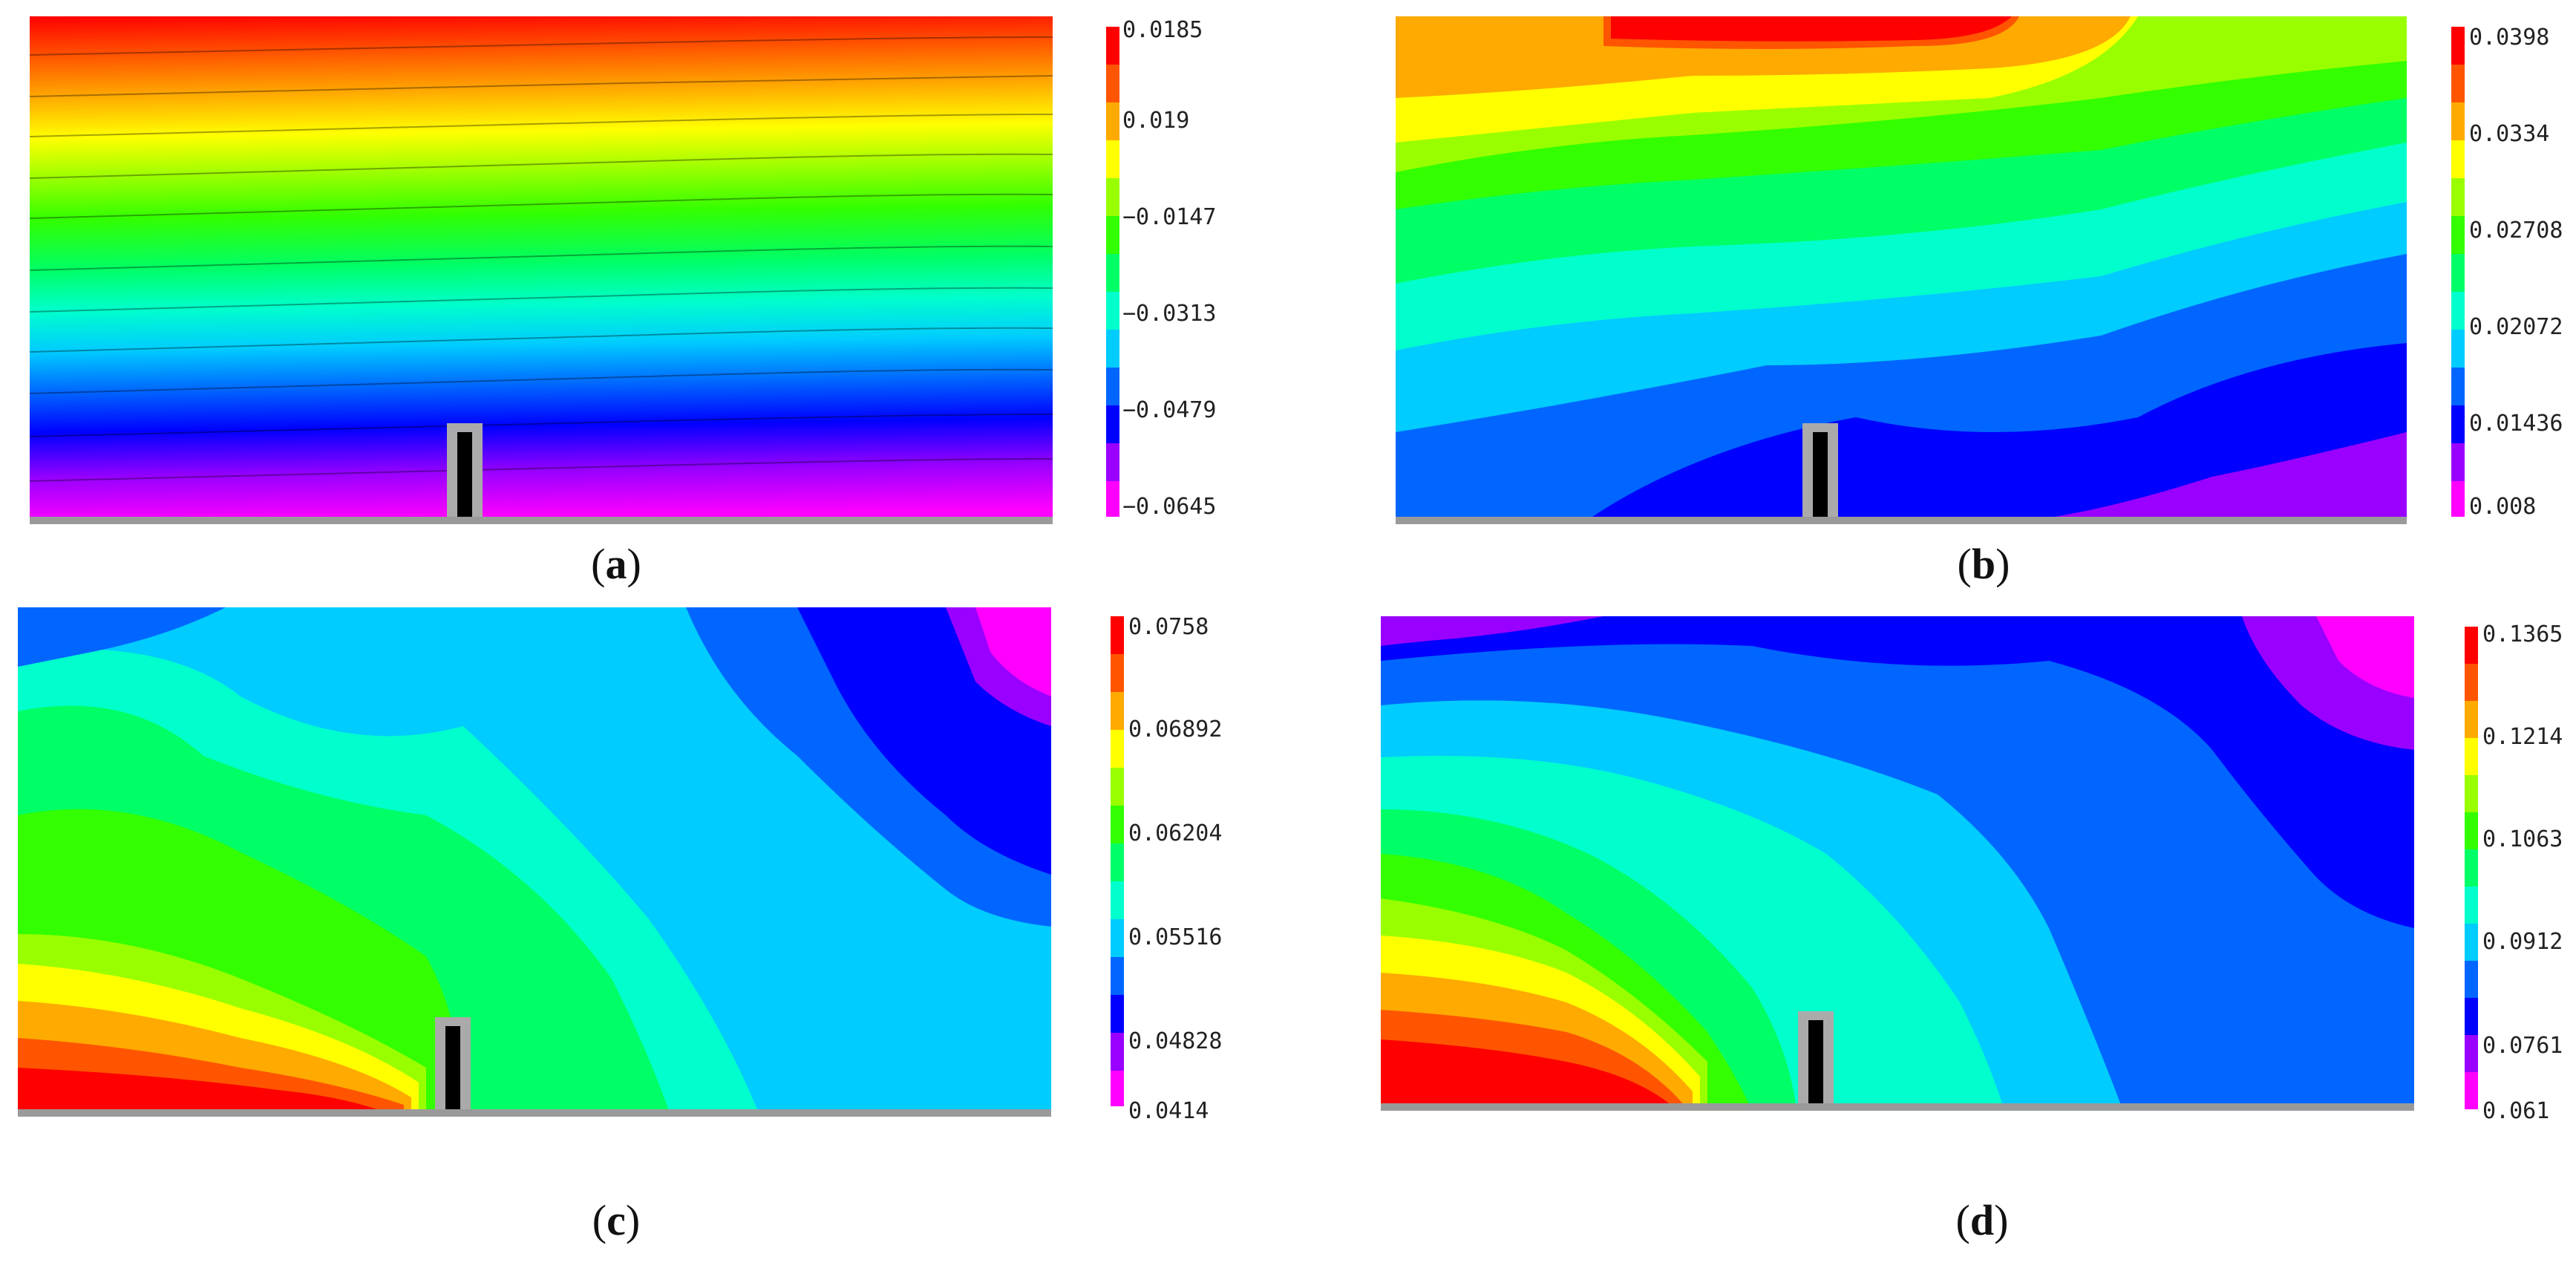 The width and height of the screenshot is (2576, 1283). I want to click on colorbar-label-c-3: 0.05516, so click(1175, 937).